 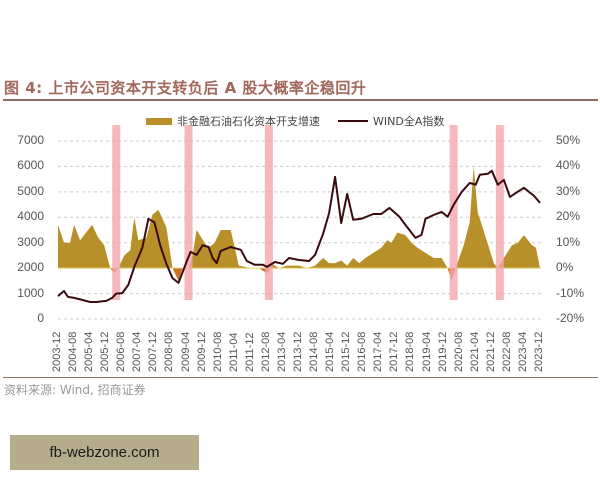 I want to click on right-axis-tick: -10%, so click(x=570, y=292).